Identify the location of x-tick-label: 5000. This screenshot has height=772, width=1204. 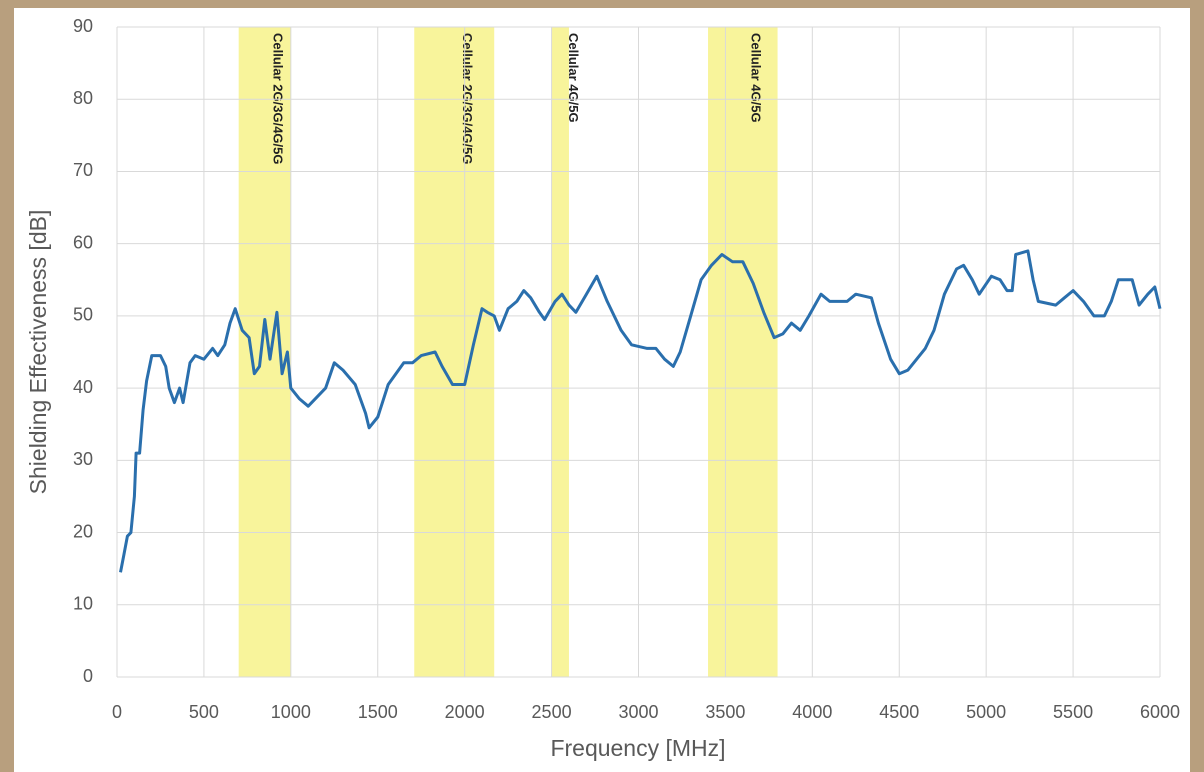
(986, 712).